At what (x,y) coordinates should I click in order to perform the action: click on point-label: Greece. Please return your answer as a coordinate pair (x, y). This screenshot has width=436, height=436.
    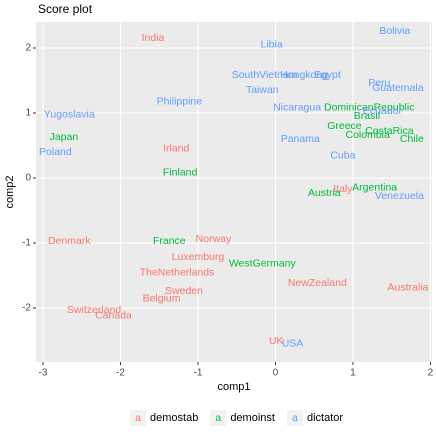
    Looking at the image, I should click on (344, 126).